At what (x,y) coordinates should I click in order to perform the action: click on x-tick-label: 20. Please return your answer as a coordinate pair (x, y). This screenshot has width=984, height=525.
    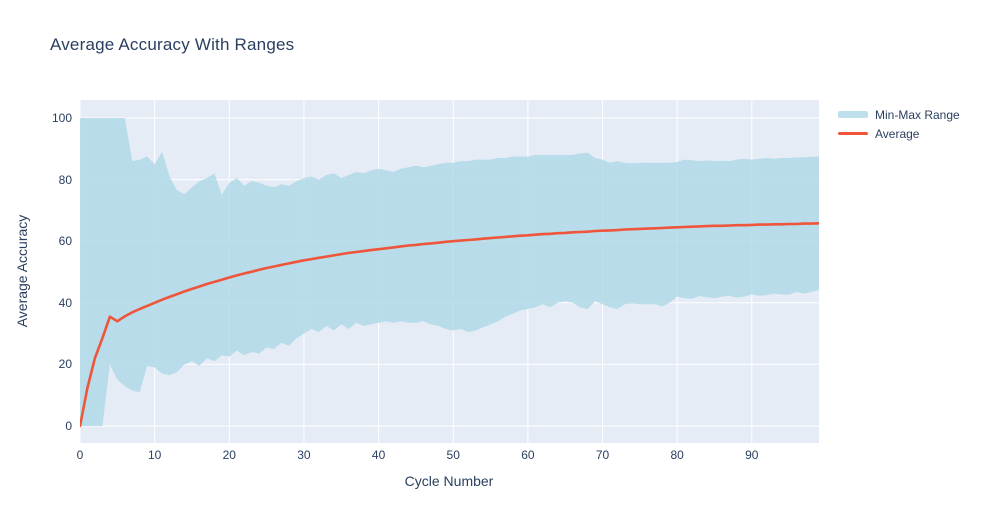
    Looking at the image, I should click on (229, 455).